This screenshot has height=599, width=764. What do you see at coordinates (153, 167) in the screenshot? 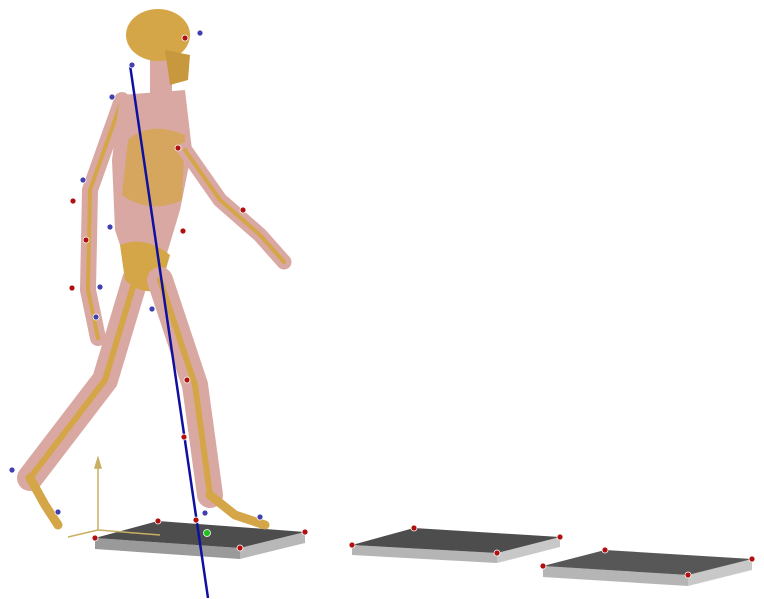
I see `ribcage` at bounding box center [153, 167].